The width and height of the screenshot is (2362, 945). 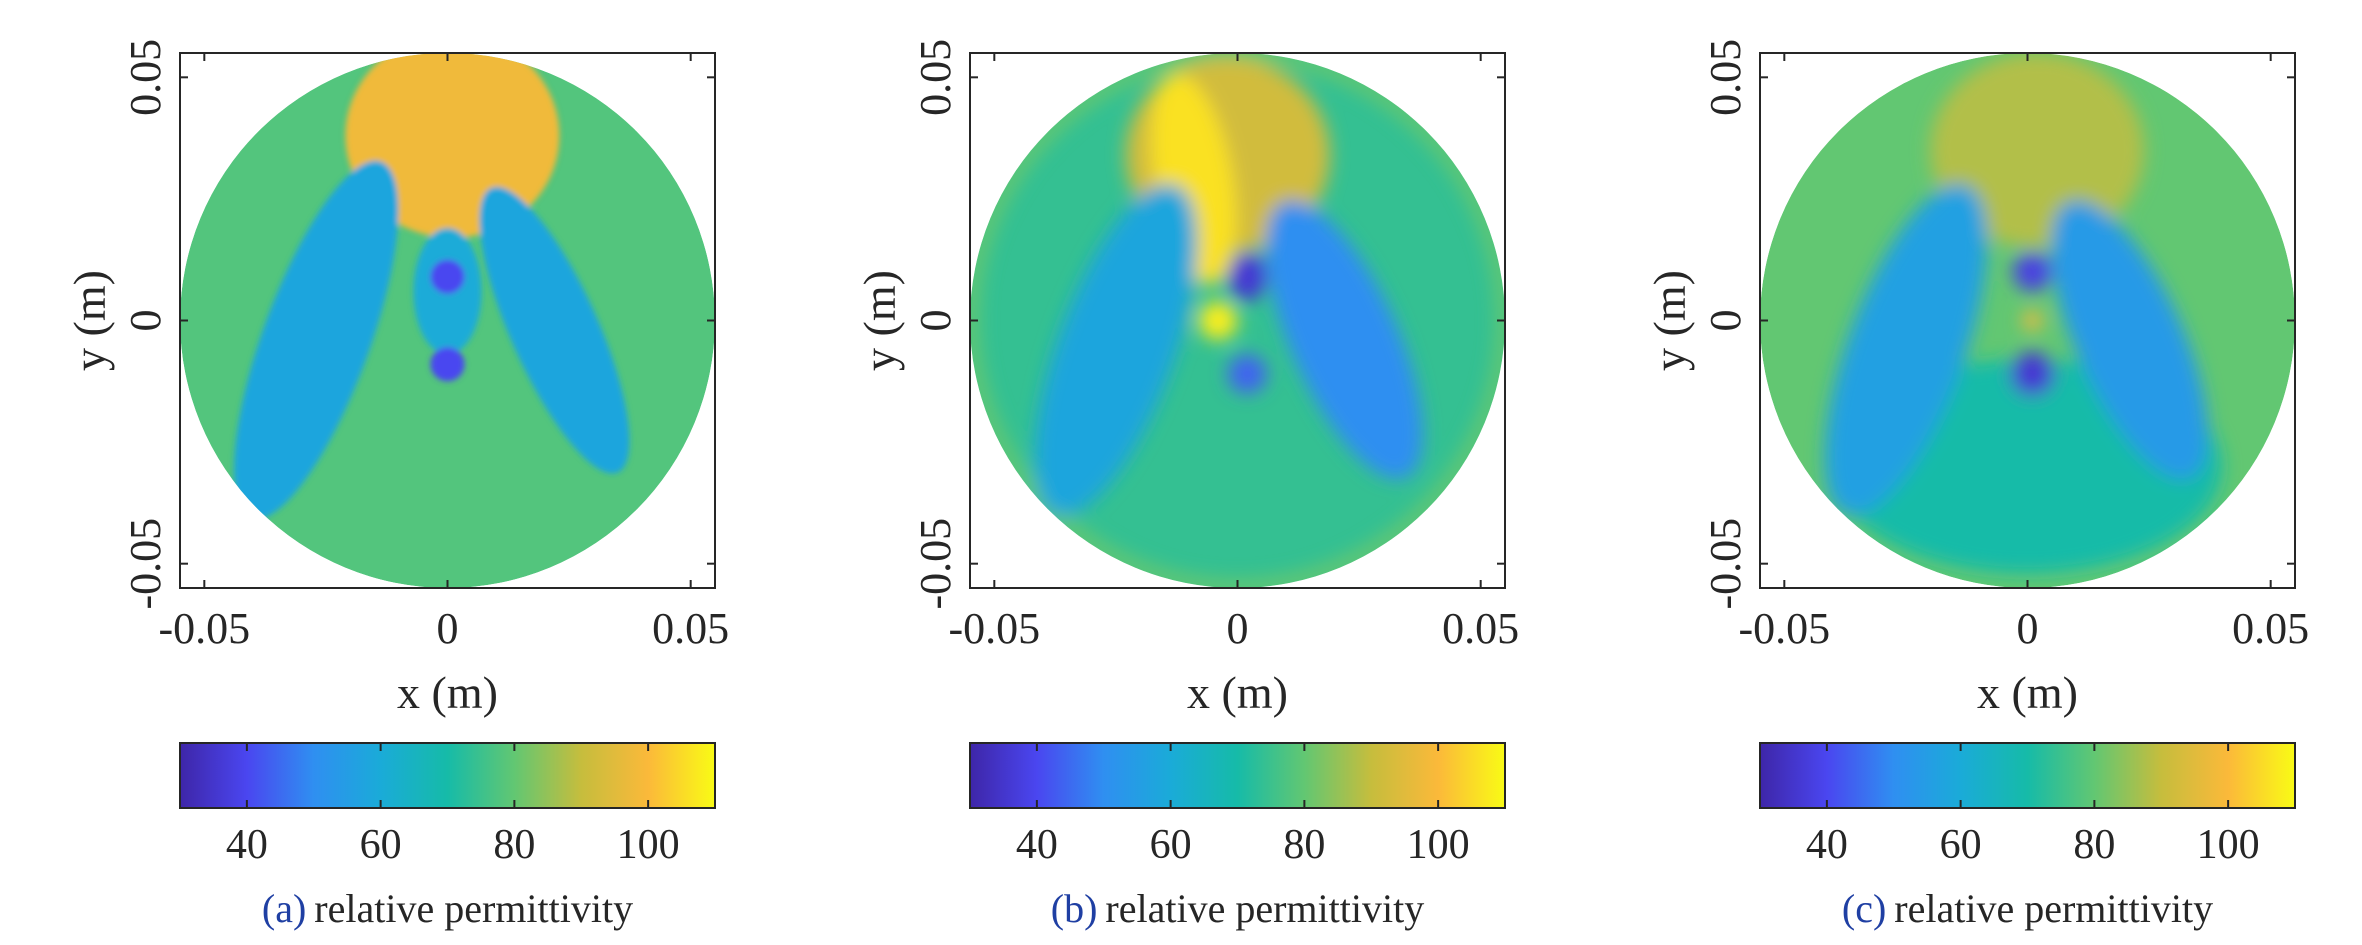 I want to click on caption-label: (c), so click(x=1864, y=908).